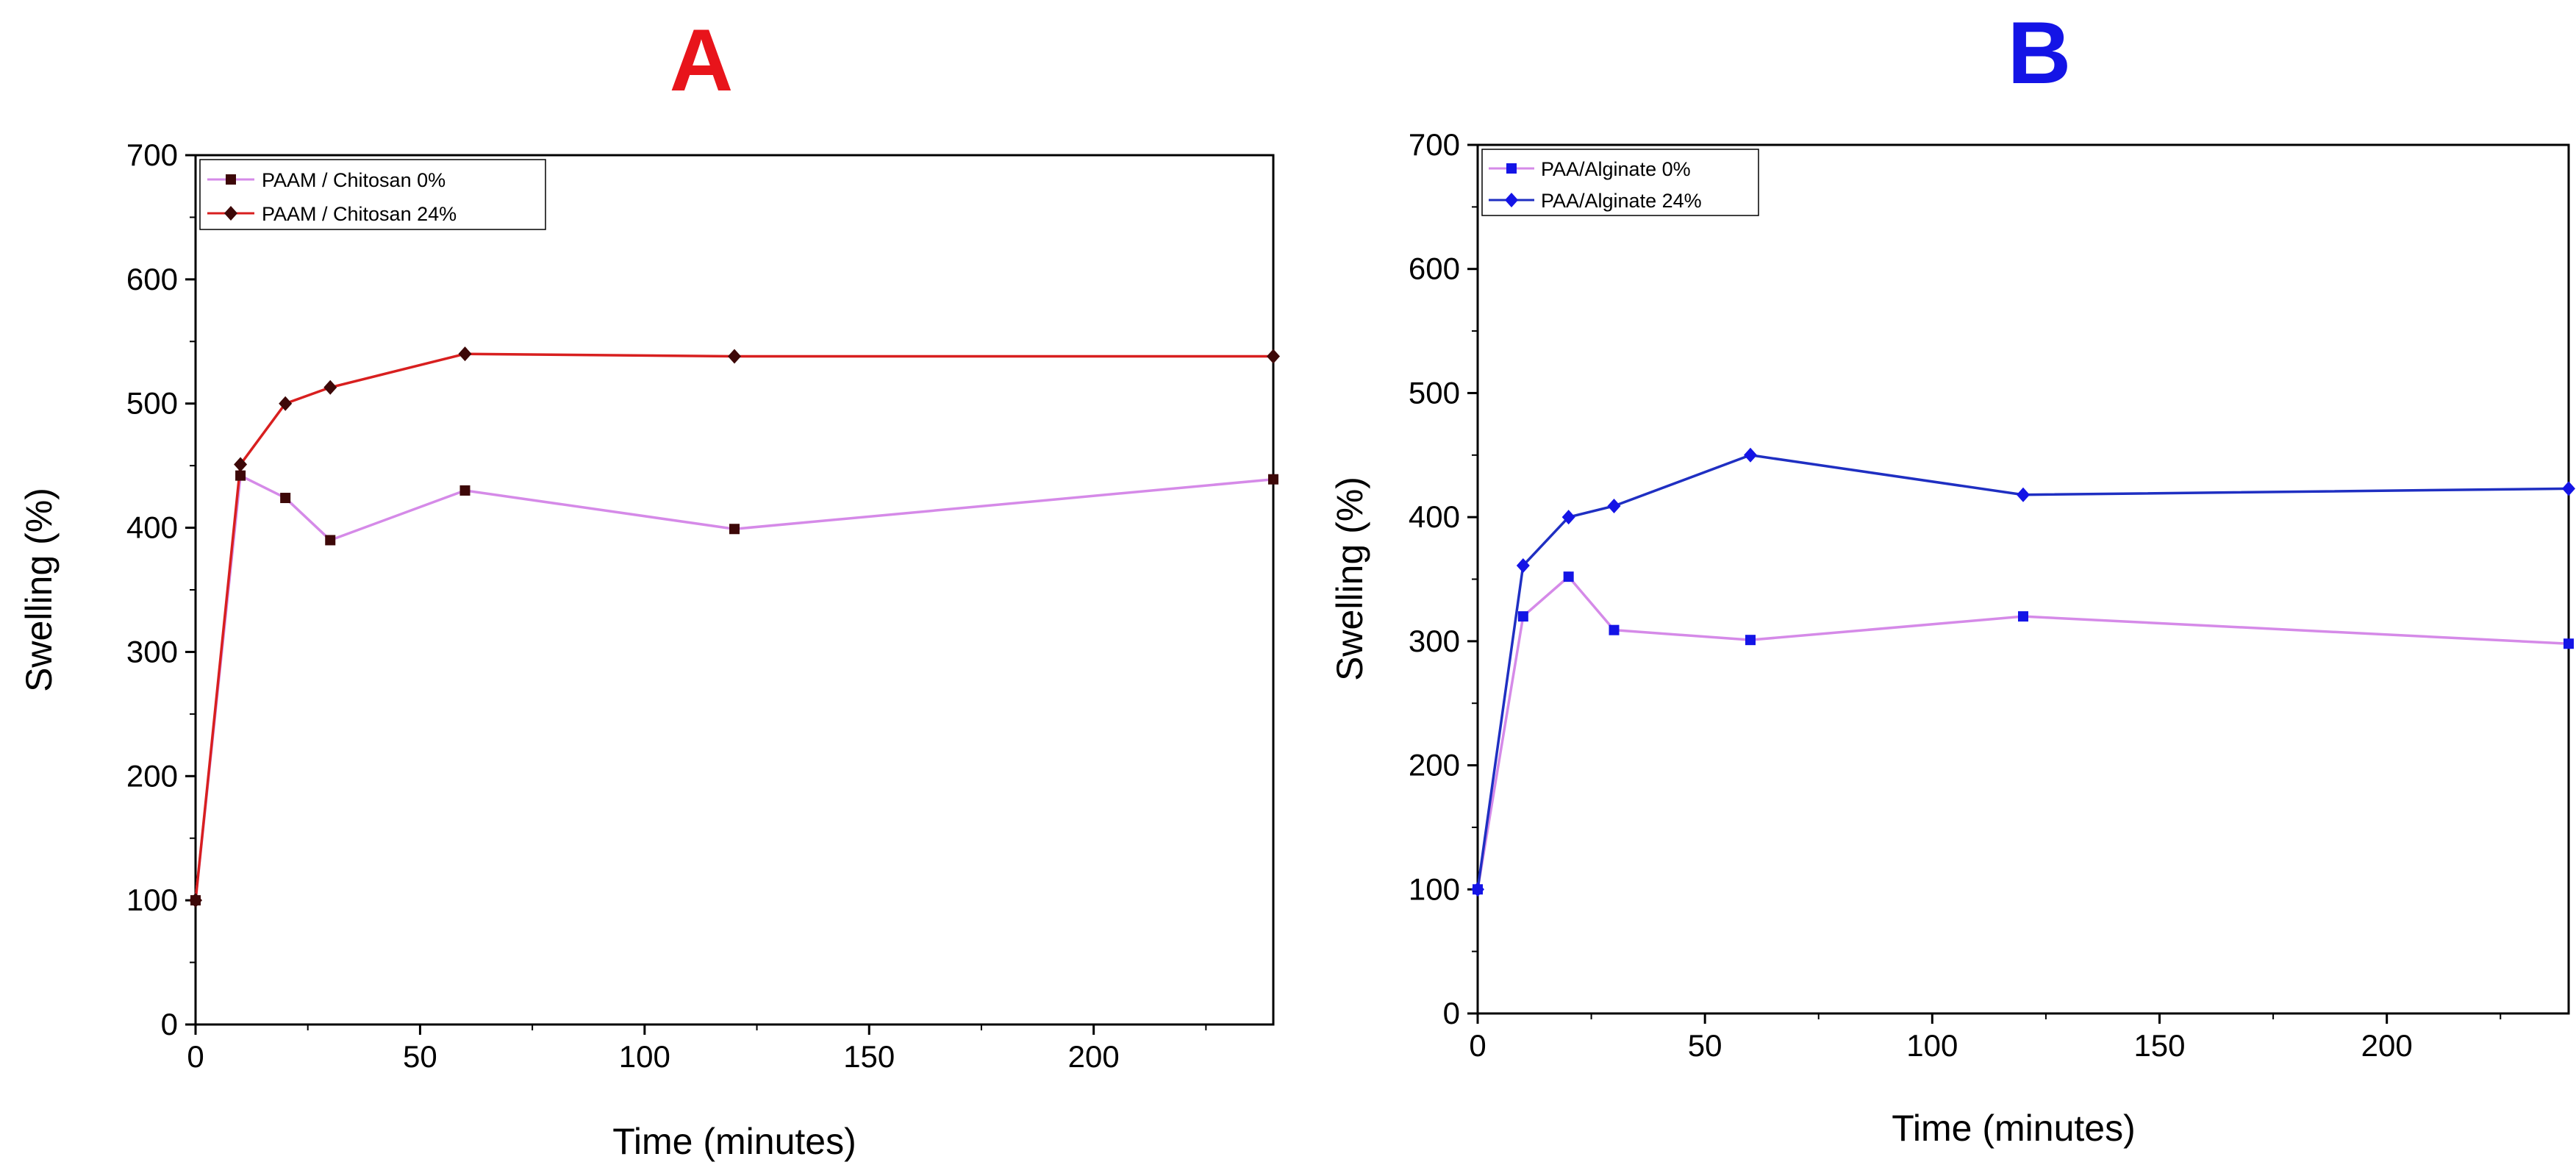 This screenshot has width=2576, height=1176. Describe the element at coordinates (1622, 201) in the screenshot. I see `legend-label: PAA/Alginate 24%` at that location.